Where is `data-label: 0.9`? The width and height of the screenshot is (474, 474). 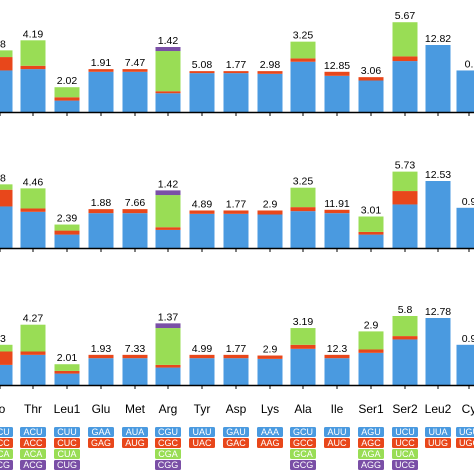
data-label: 0.9 is located at coordinates (468, 339).